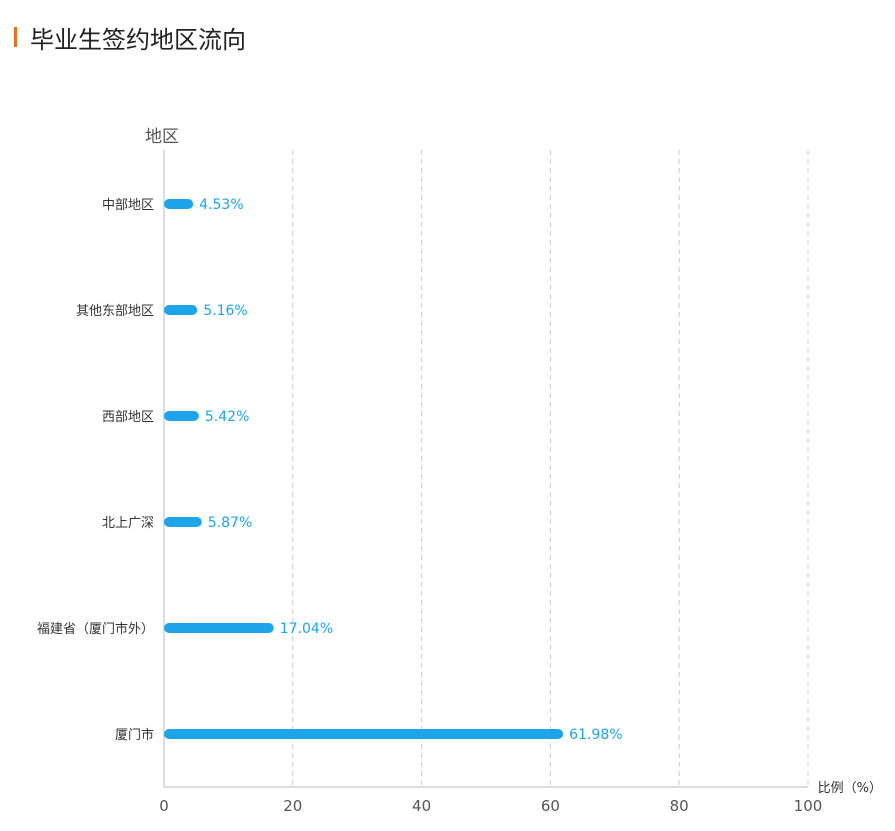 The width and height of the screenshot is (895, 831). Describe the element at coordinates (227, 417) in the screenshot. I see `data-label: 5.42%` at that location.